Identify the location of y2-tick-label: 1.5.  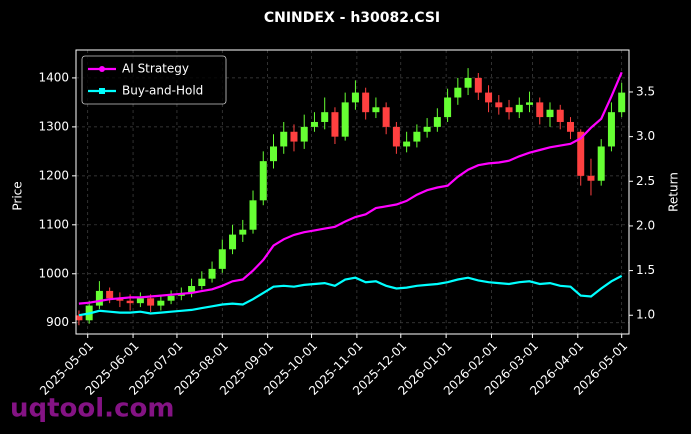
(645, 270).